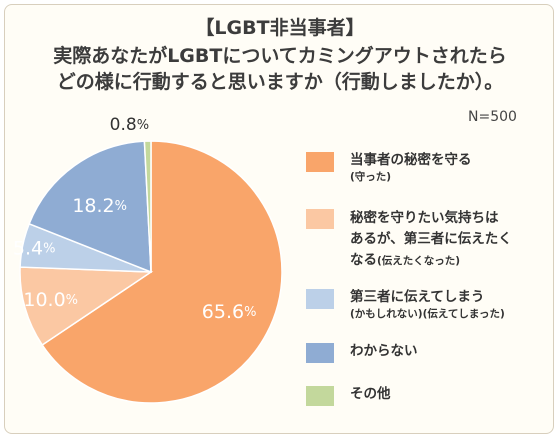 The height and width of the screenshot is (440, 560). I want to click on legend-label: 当事者の秘密を守る, so click(411, 160).